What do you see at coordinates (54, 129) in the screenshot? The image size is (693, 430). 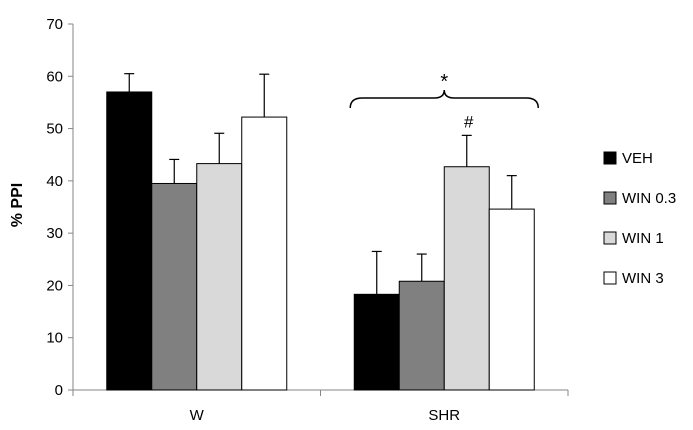 I see `y-tick-label: 50` at bounding box center [54, 129].